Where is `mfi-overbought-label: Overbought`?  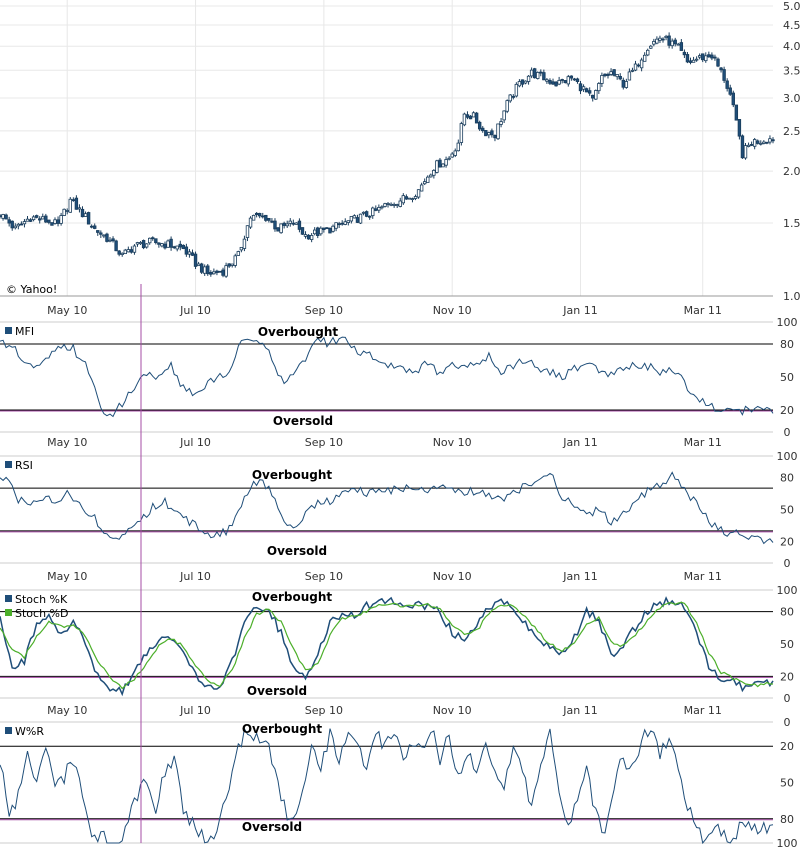
mfi-overbought-label: Overbought is located at coordinates (298, 332).